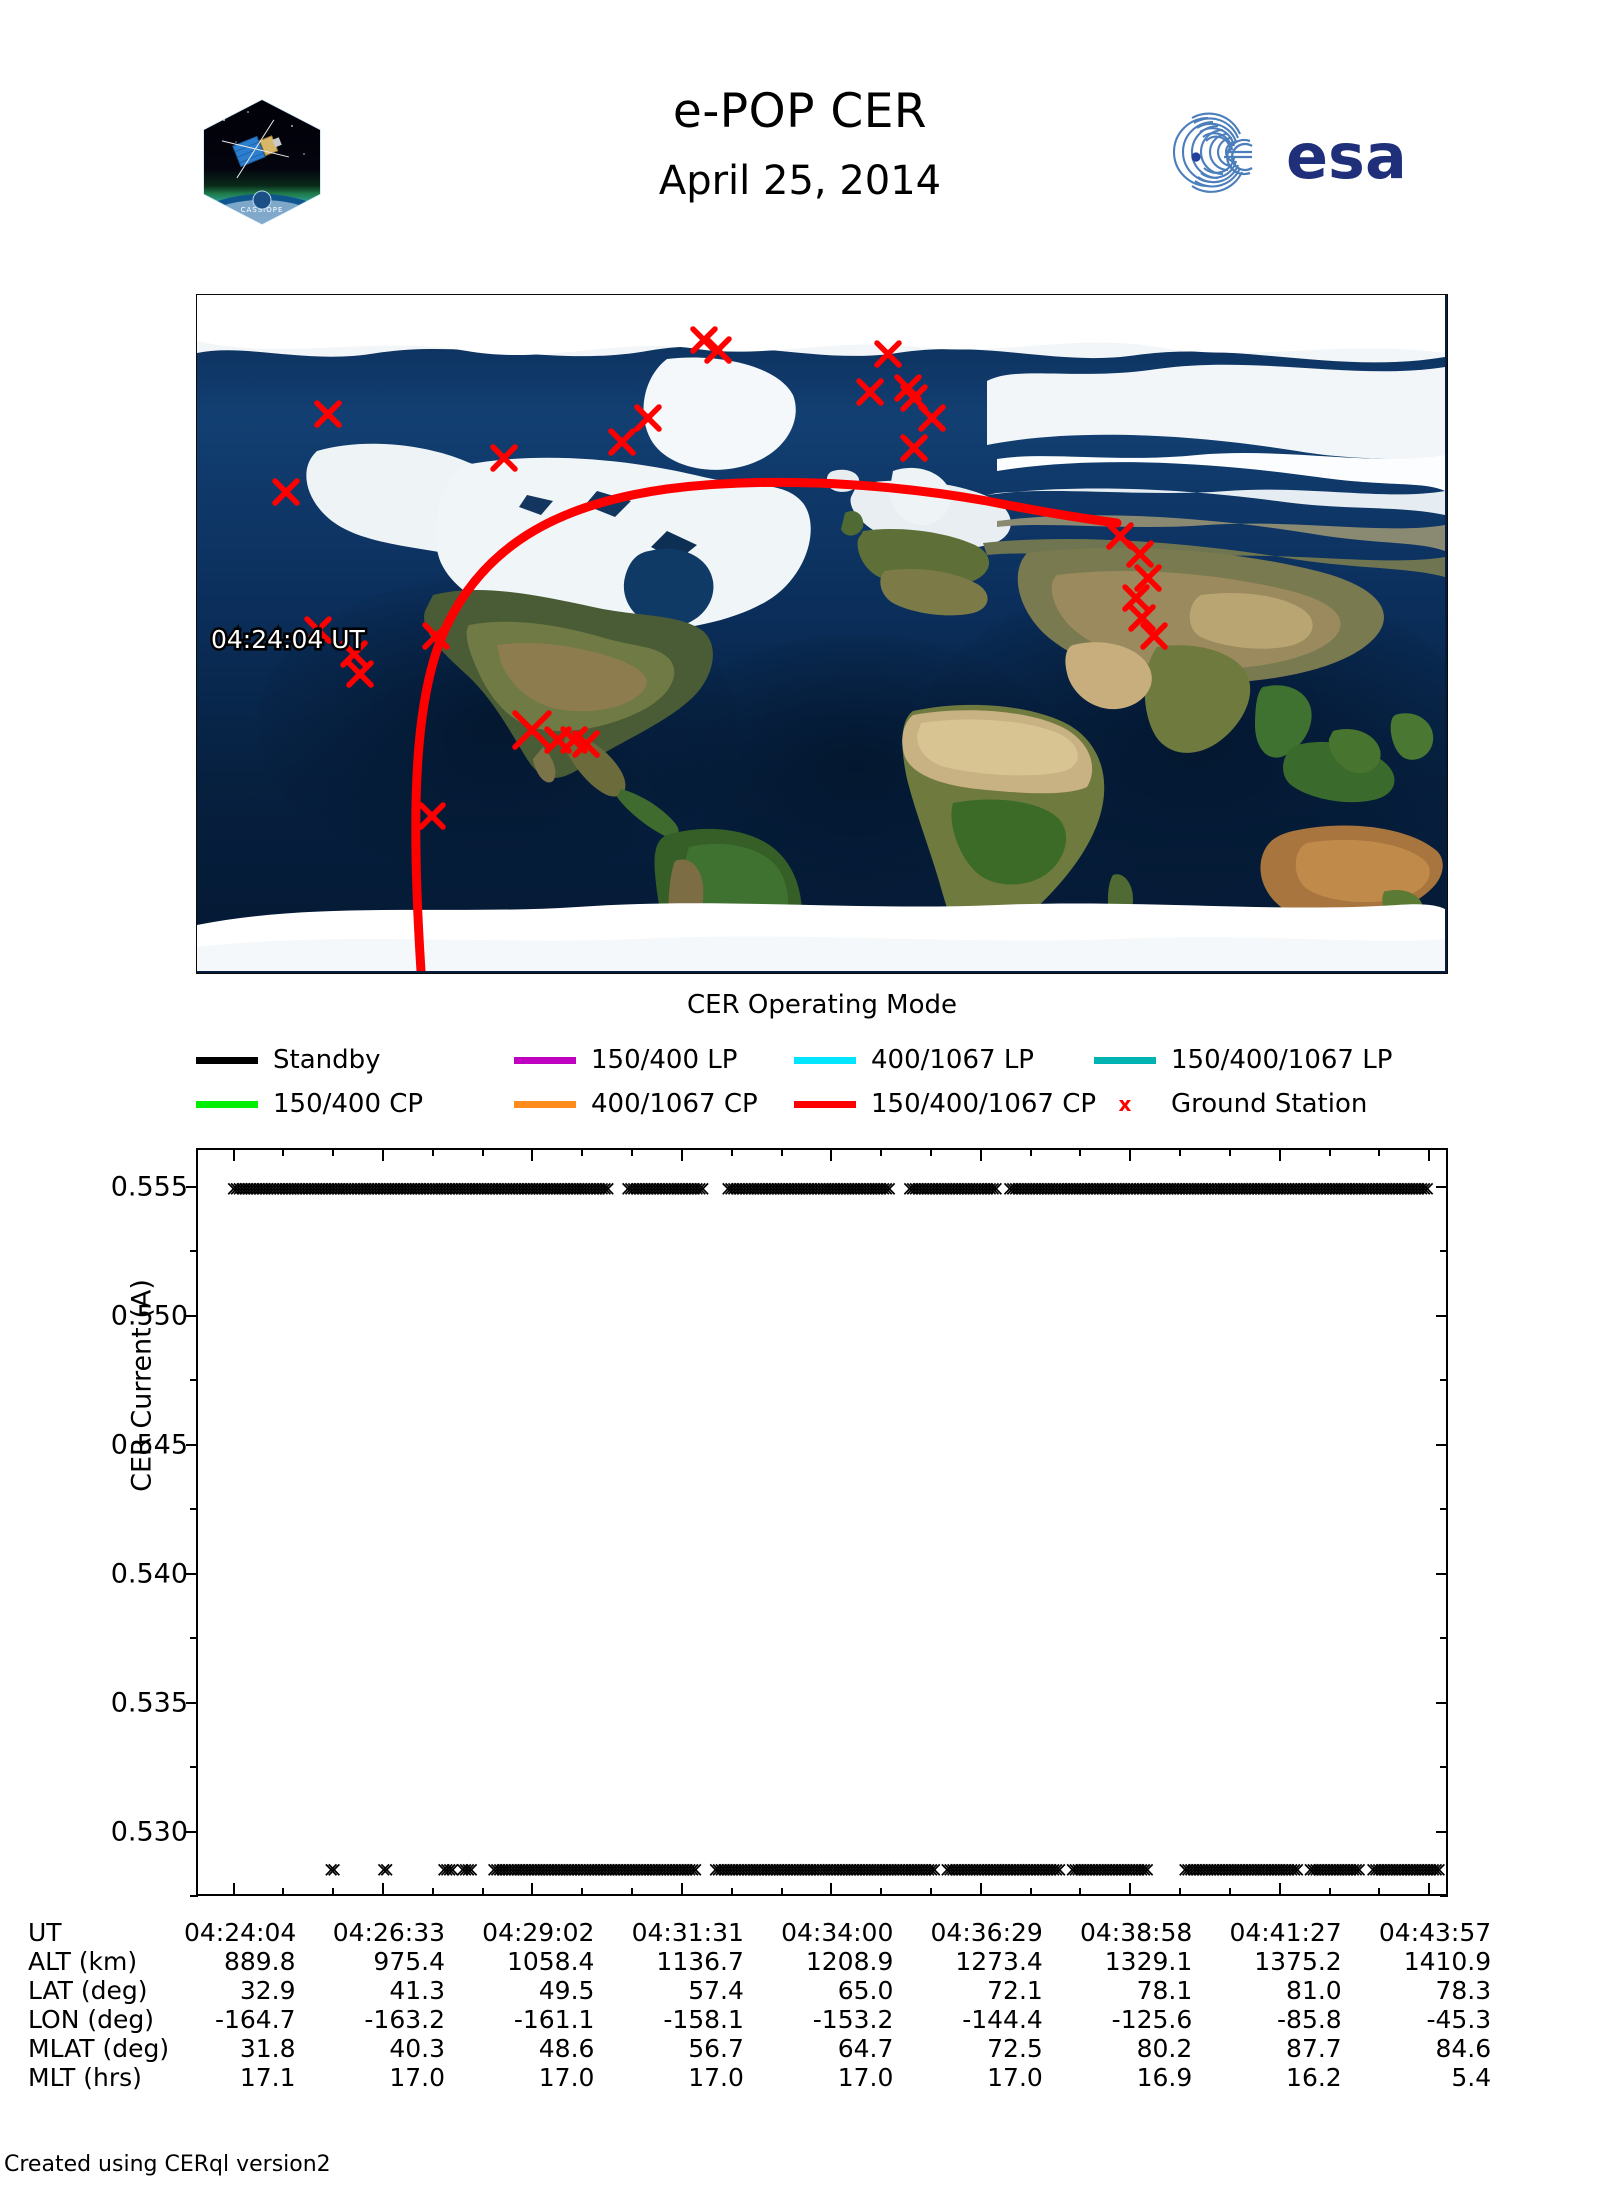  Describe the element at coordinates (167, 2164) in the screenshot. I see `footer-credit: Created using CERql version2` at that location.